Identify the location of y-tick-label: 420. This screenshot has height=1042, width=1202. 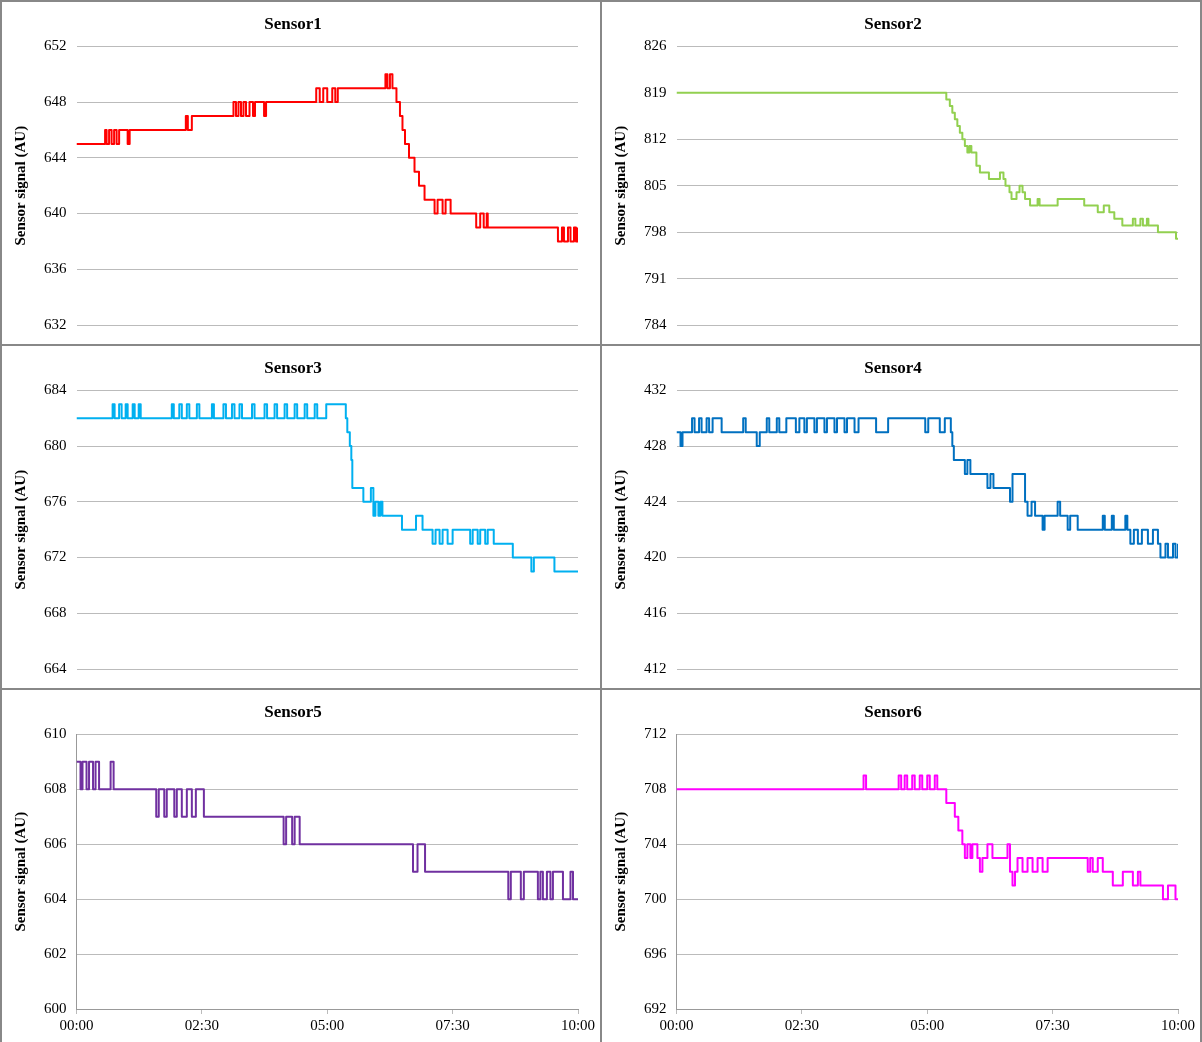
(655, 556).